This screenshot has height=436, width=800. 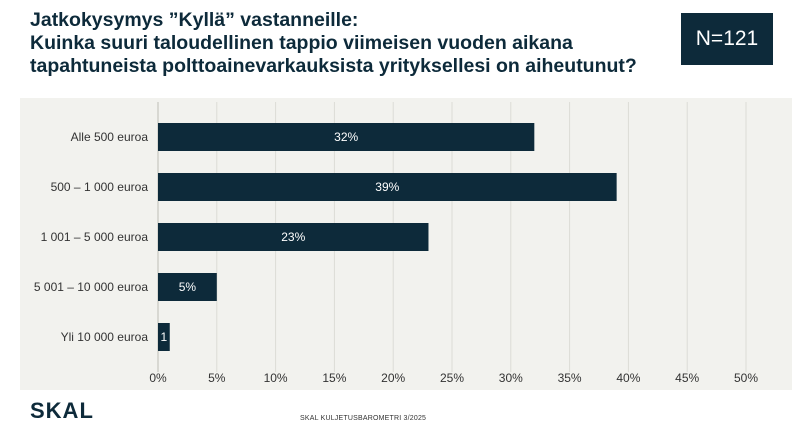 I want to click on x-tick-label: 0%, so click(x=158, y=378).